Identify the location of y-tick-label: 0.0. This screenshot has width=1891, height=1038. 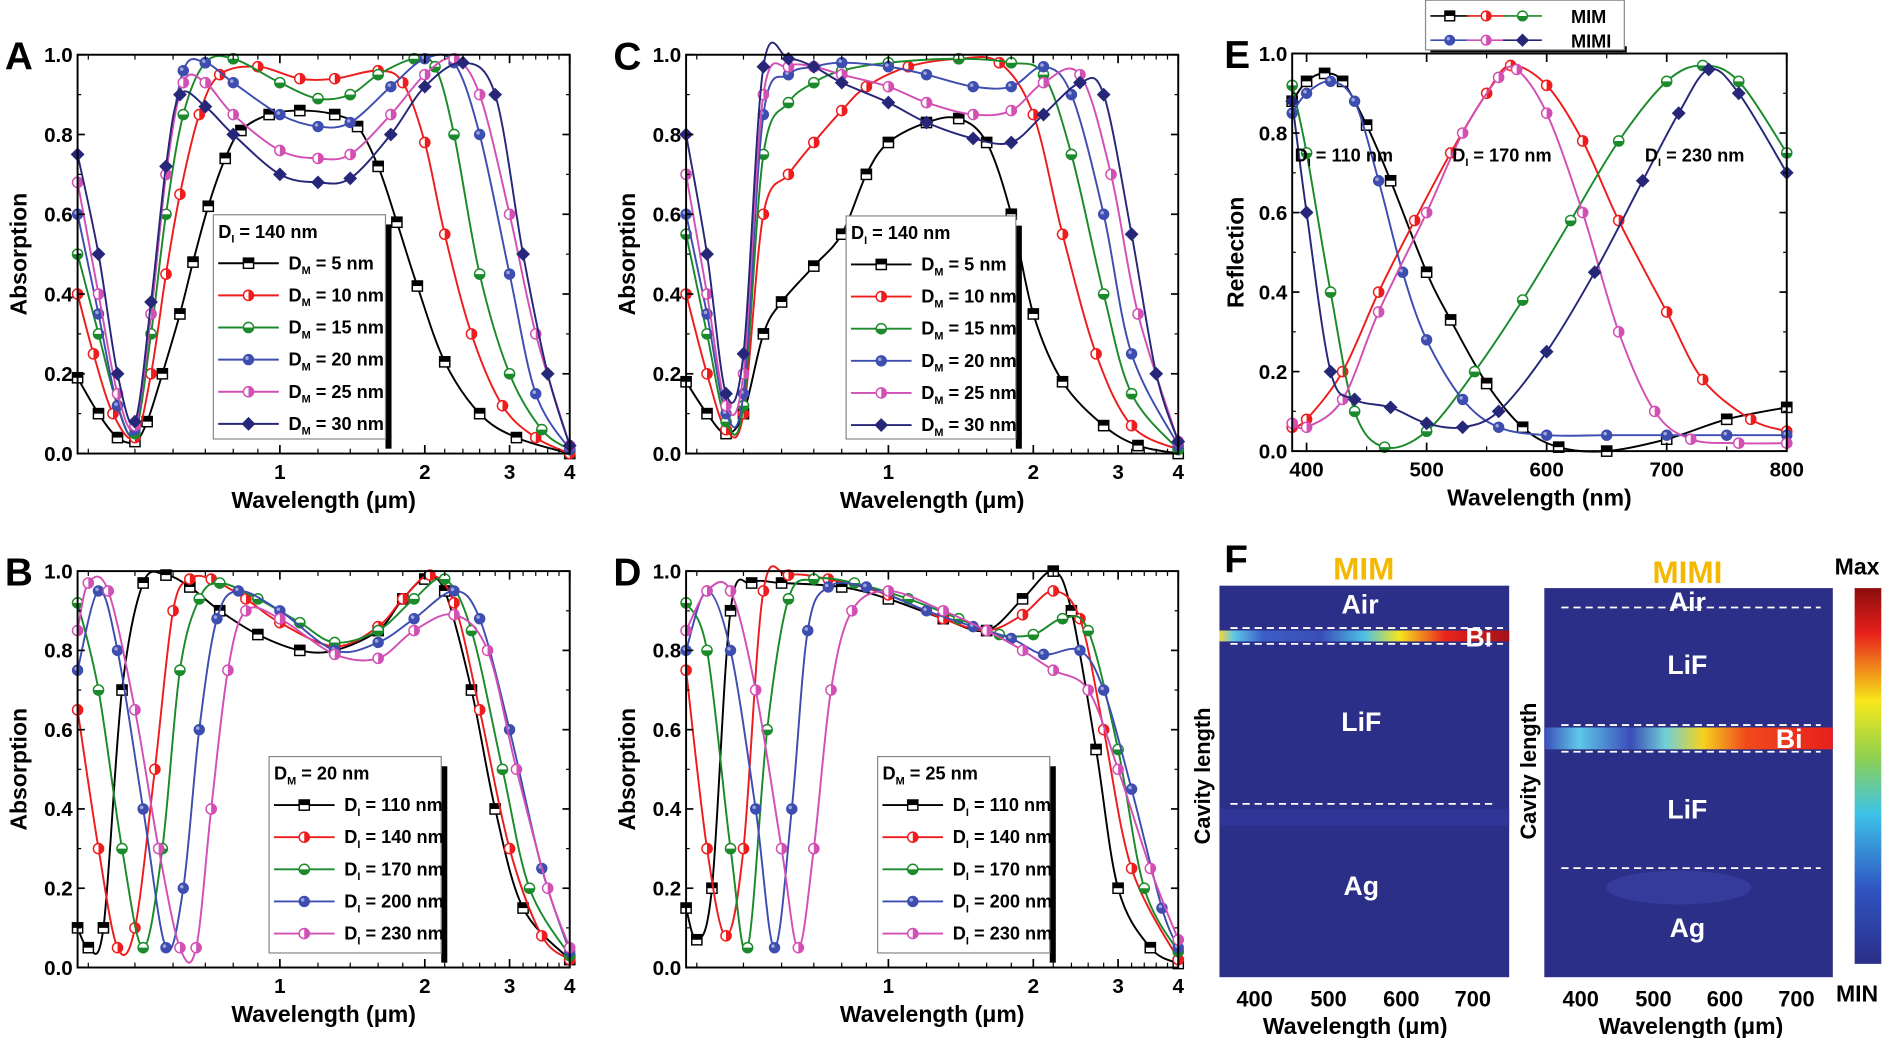
(667, 454).